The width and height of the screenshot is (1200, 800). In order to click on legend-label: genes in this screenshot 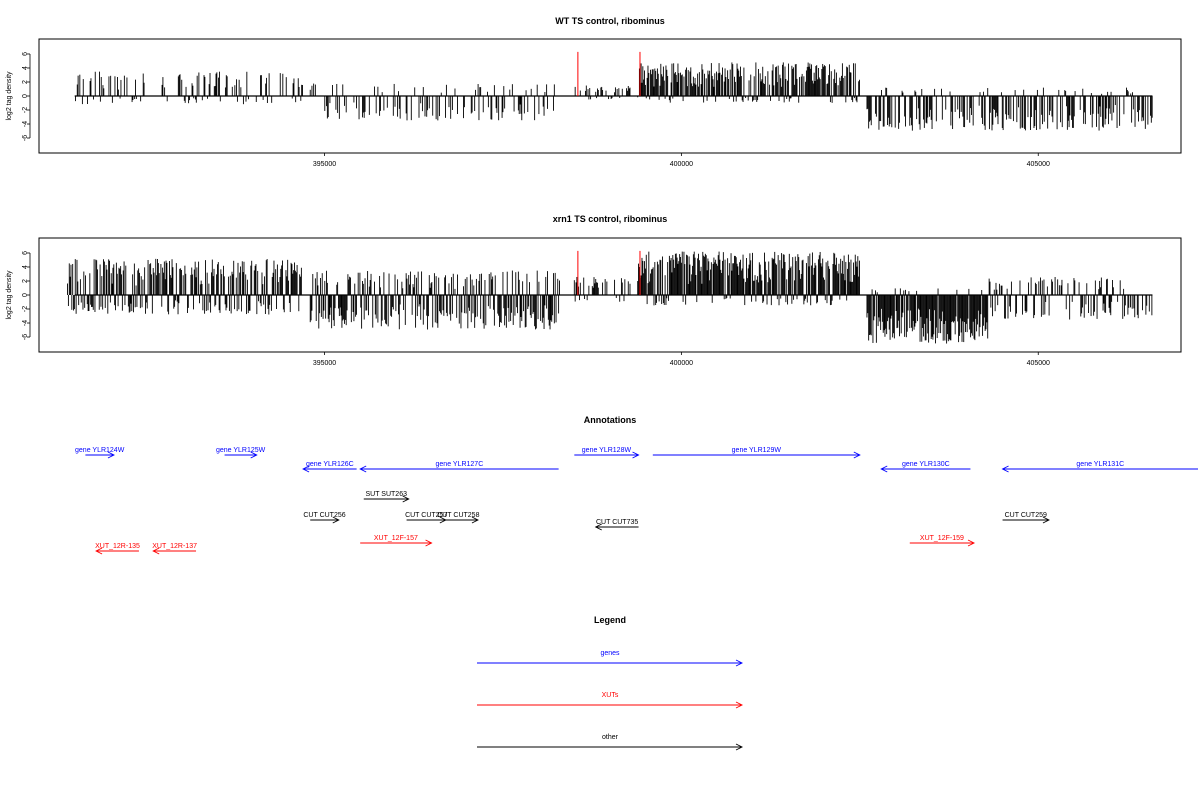, I will do `click(610, 653)`.